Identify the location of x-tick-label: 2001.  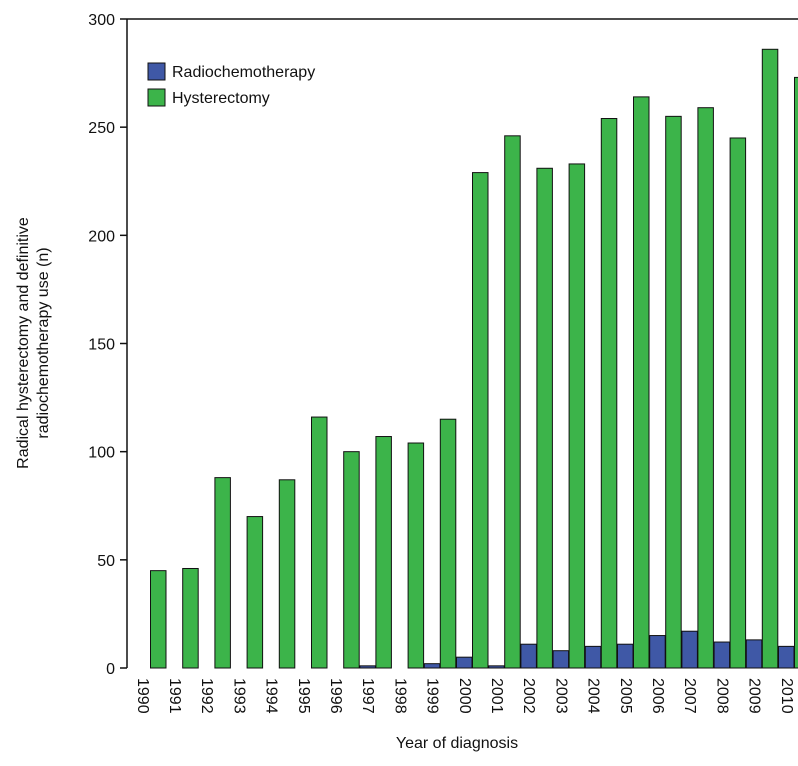
(496, 696).